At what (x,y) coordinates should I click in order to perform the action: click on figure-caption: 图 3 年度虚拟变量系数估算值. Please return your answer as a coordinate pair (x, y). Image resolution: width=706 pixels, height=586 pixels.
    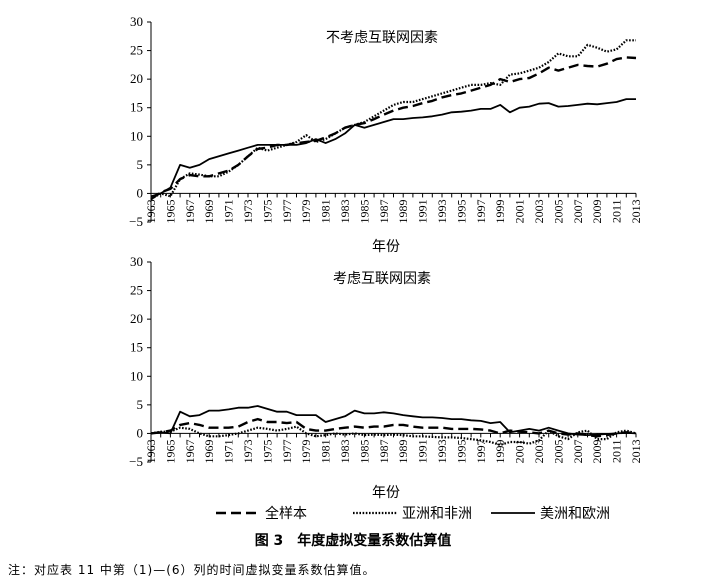
    Looking at the image, I should click on (353, 541).